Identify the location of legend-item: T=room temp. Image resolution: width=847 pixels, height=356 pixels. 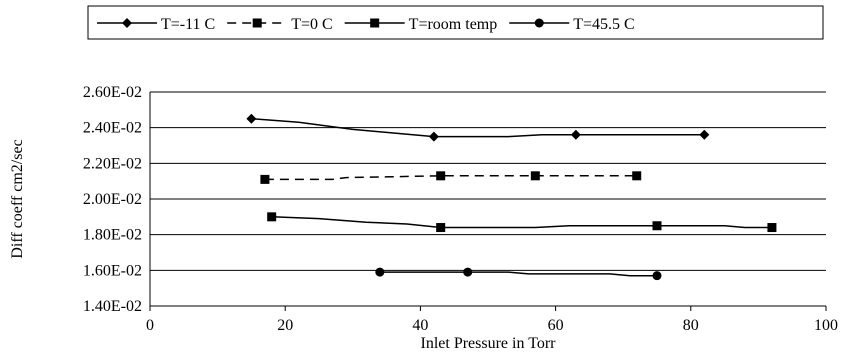
(421, 24).